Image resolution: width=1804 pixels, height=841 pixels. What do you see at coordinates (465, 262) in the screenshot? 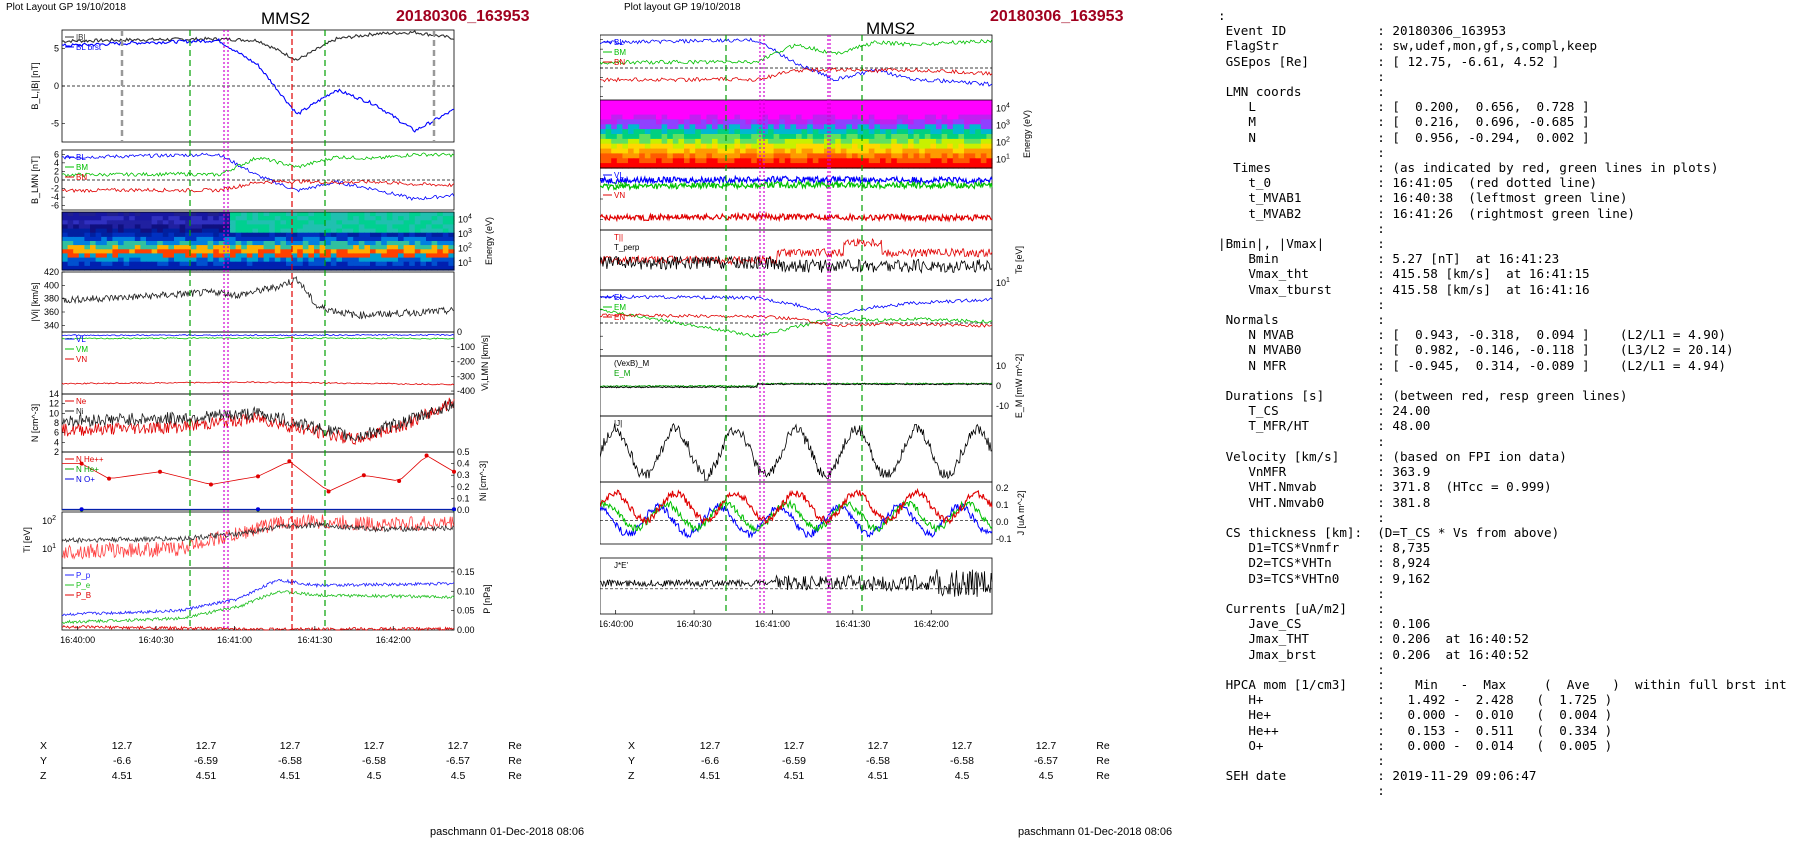
I see `y-tick-label: 101` at bounding box center [465, 262].